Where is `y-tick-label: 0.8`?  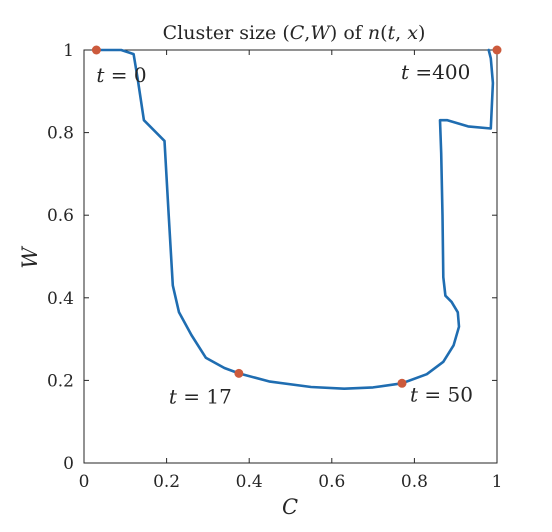
y-tick-label: 0.8 is located at coordinates (60, 134).